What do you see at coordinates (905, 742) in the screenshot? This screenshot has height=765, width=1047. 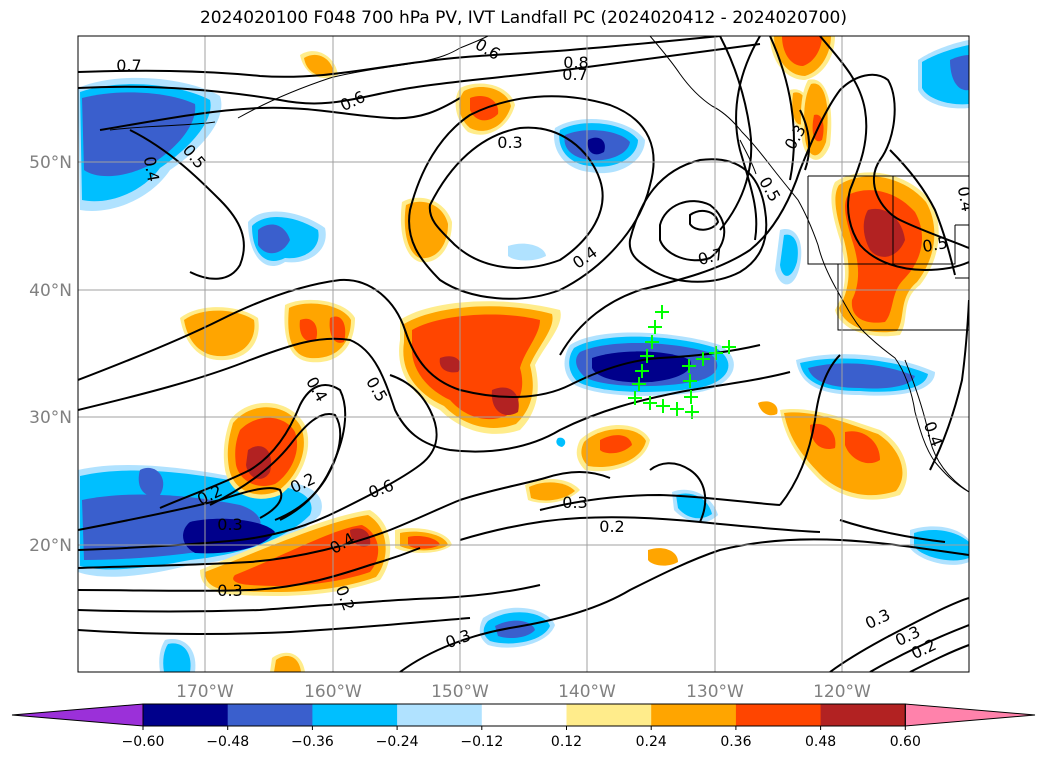 I see `colorbar-tick-label: 0.60` at bounding box center [905, 742].